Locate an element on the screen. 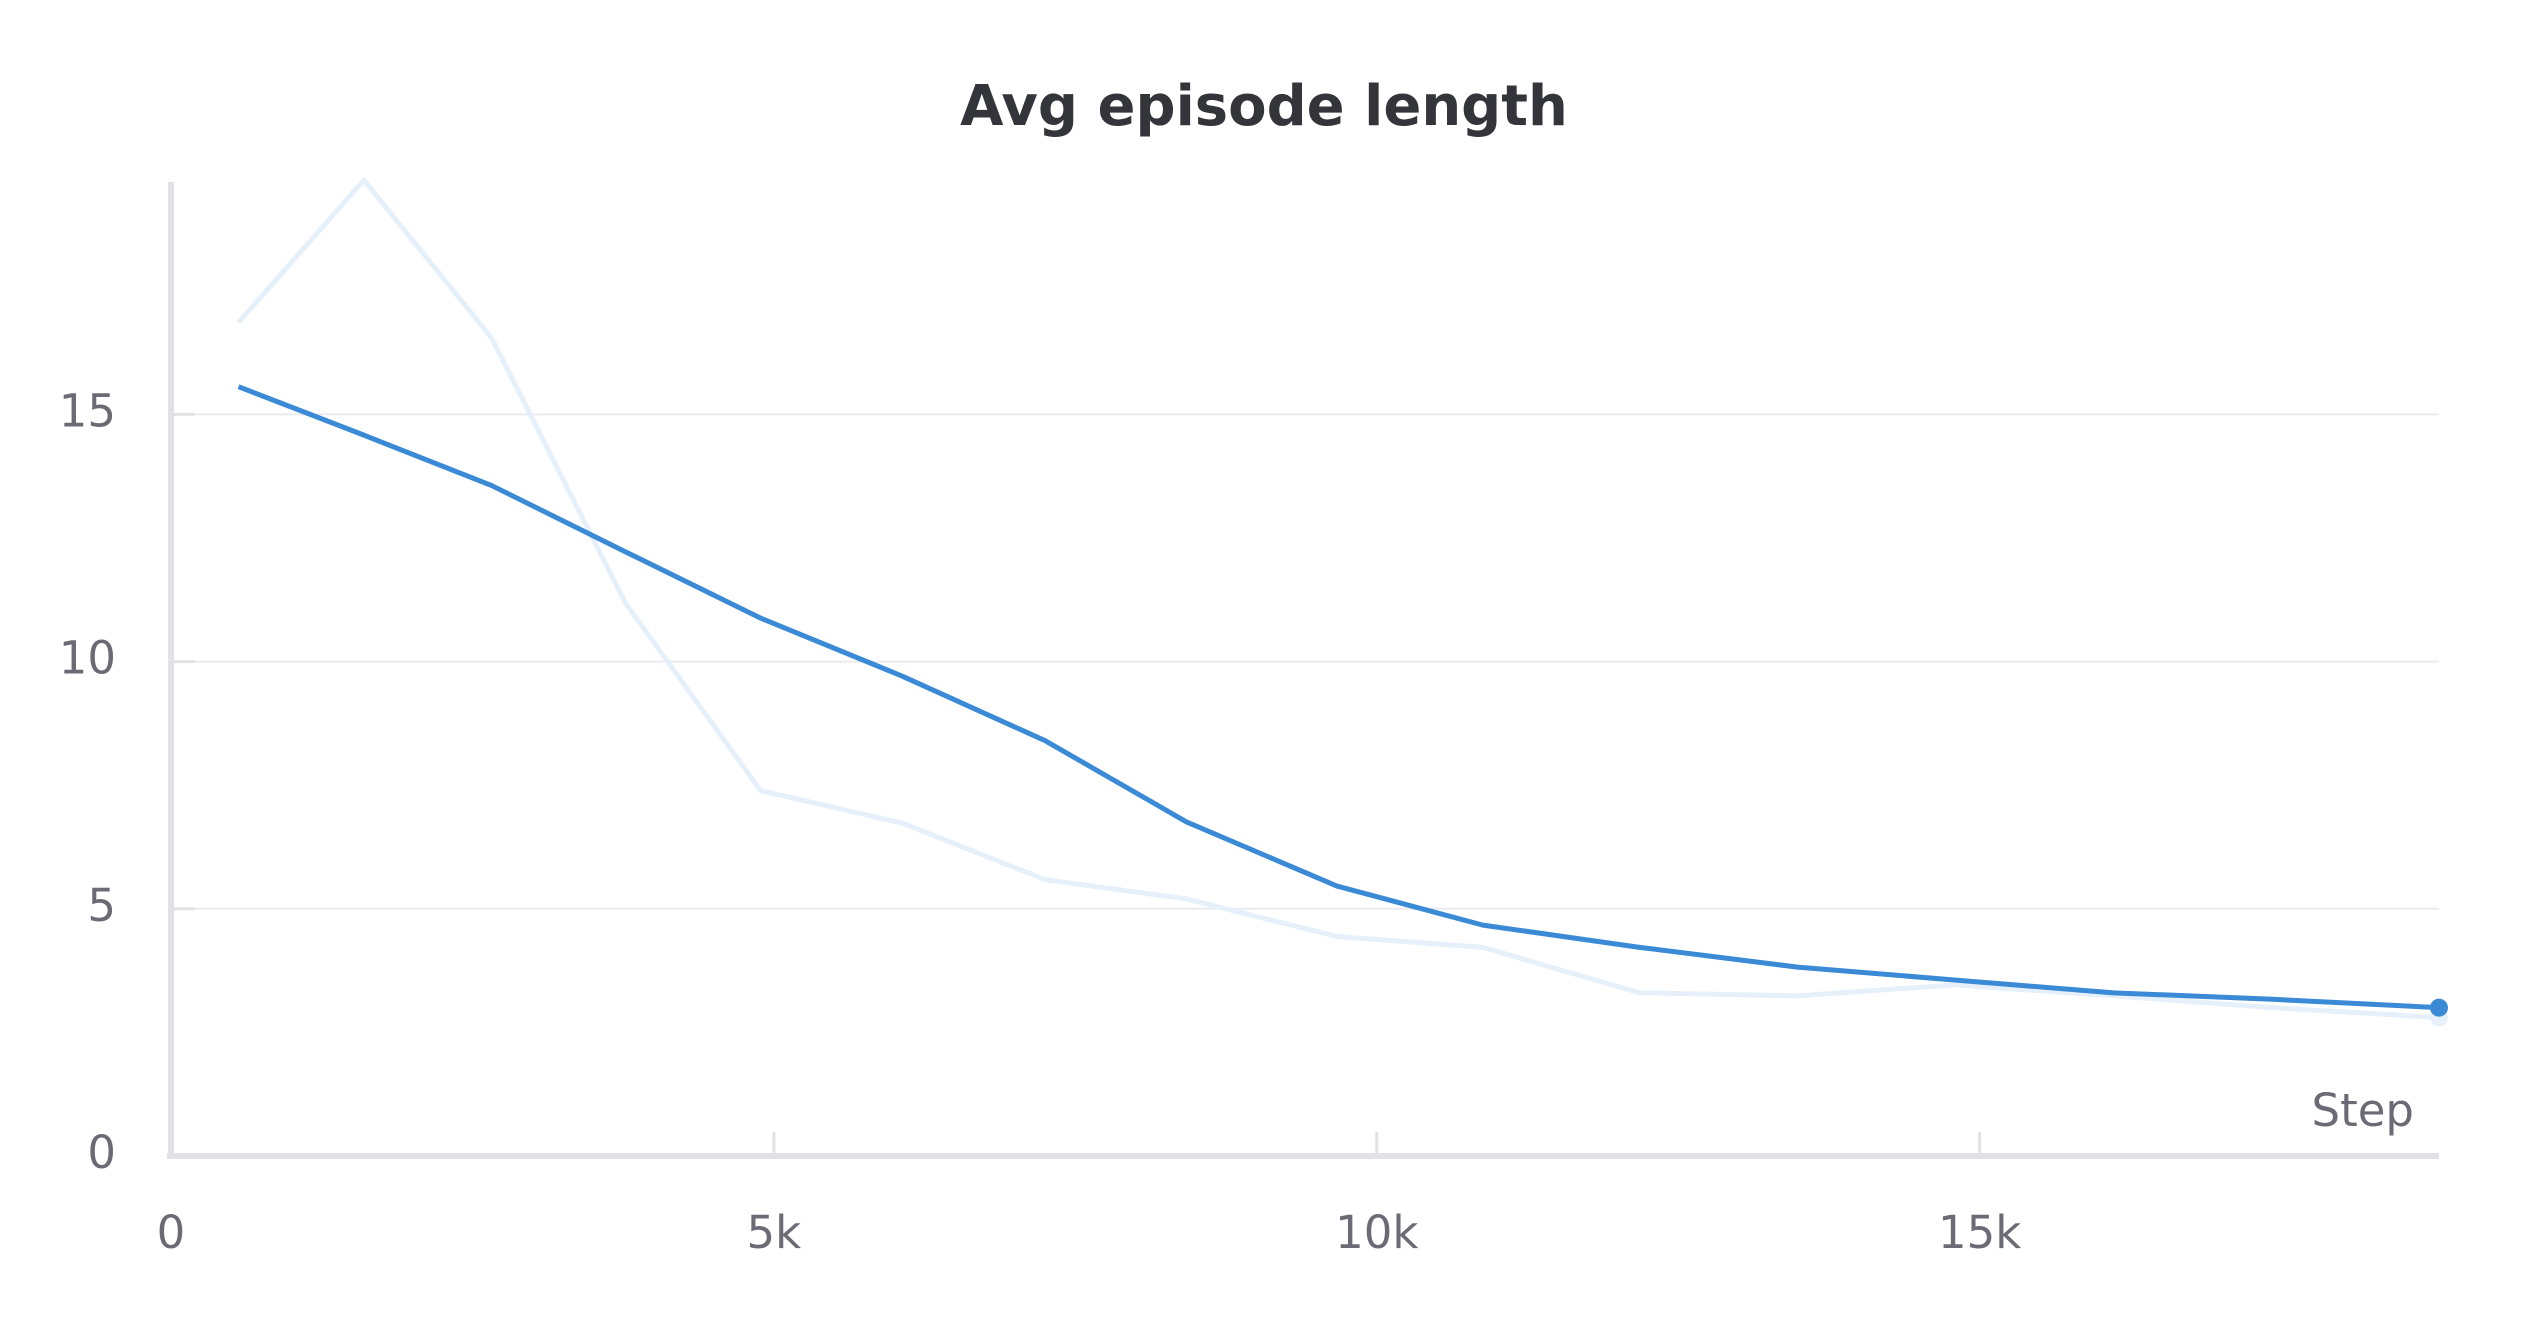 This screenshot has width=2528, height=1328. x-tick-label: 15k is located at coordinates (1979, 1232).